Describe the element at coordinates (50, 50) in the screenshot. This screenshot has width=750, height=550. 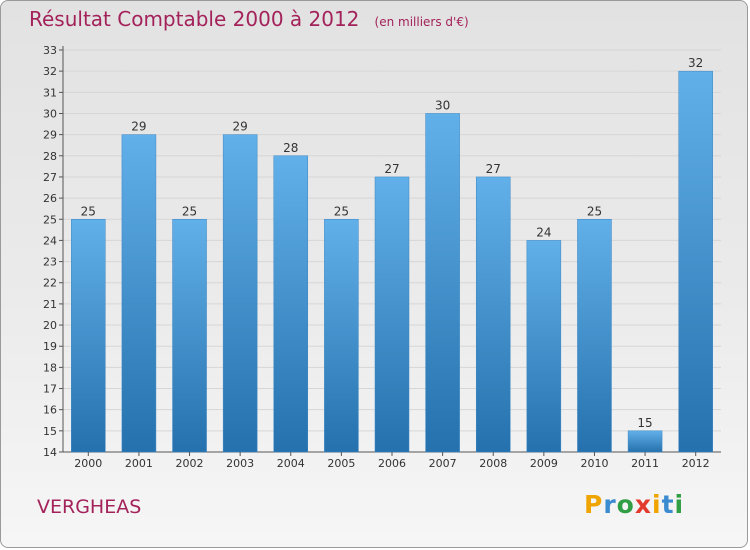
I see `y-tick-label: 33` at that location.